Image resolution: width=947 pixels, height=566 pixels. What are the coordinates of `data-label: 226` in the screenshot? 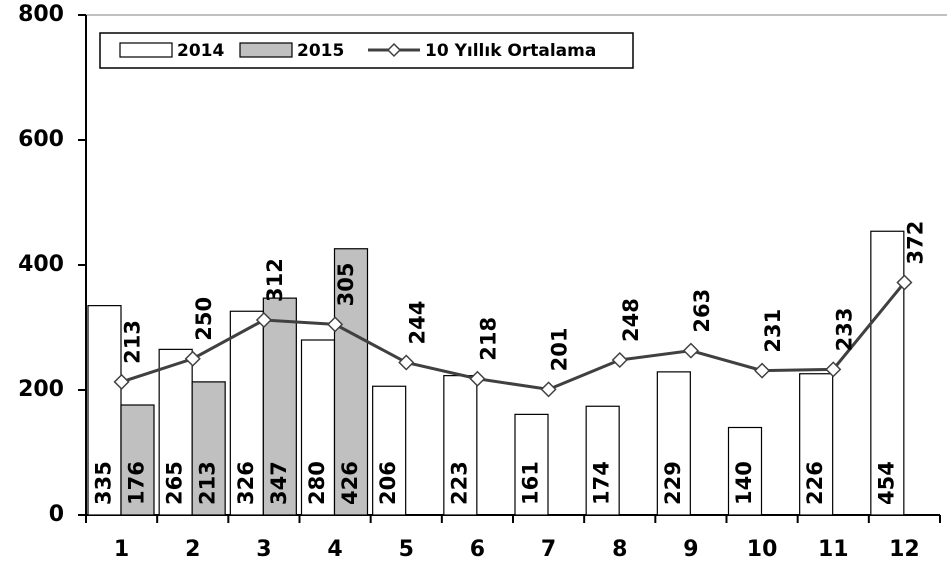 It's located at (815, 483).